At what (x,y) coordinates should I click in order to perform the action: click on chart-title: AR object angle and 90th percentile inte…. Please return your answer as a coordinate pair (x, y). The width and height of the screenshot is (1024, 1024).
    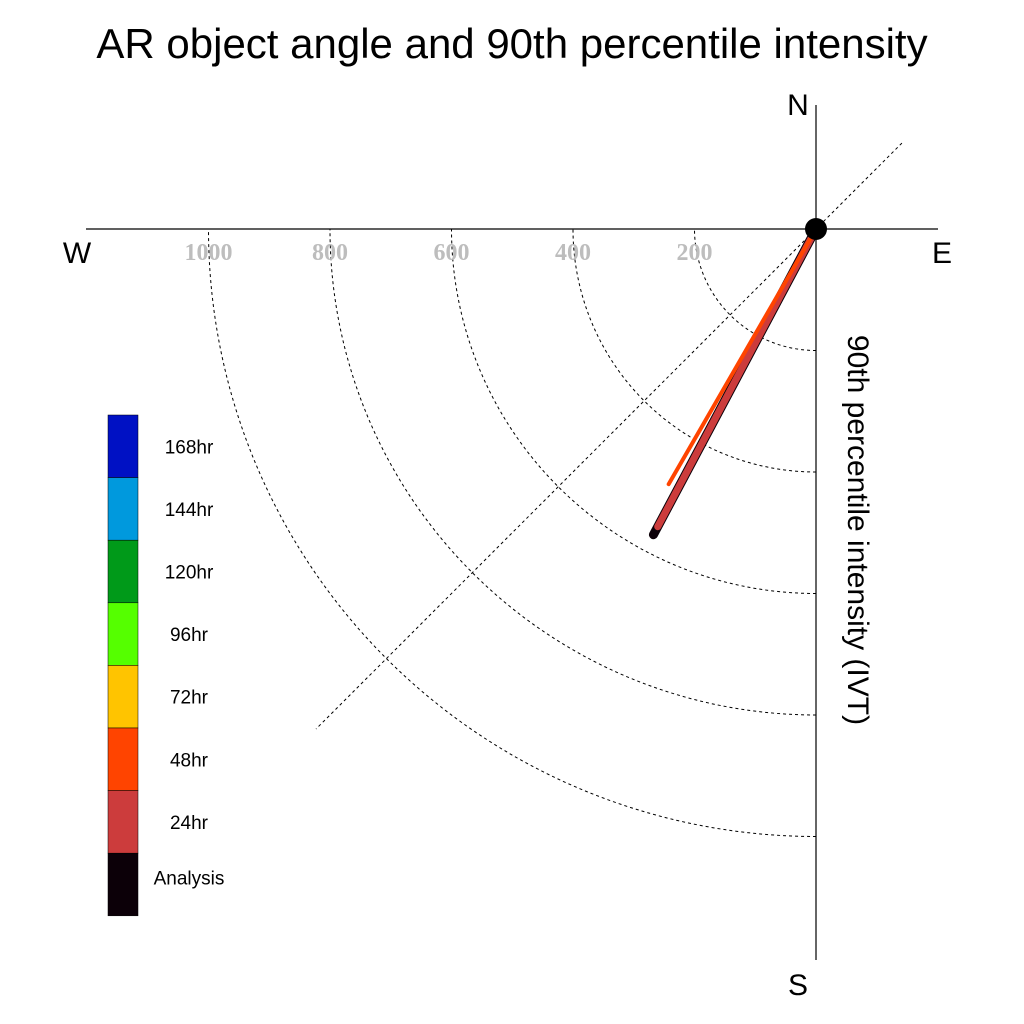
    Looking at the image, I should click on (511, 43).